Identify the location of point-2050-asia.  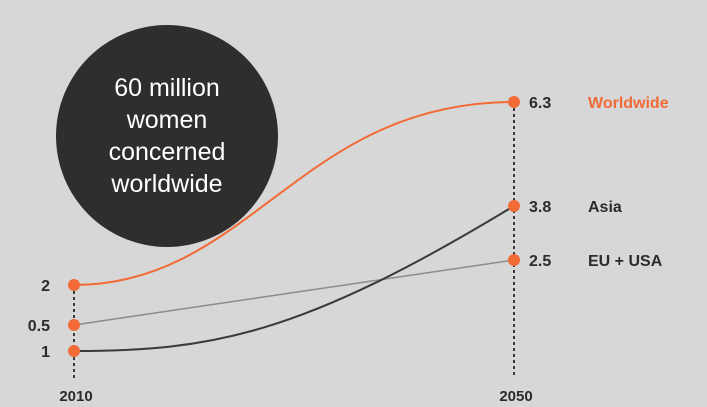
(514, 205).